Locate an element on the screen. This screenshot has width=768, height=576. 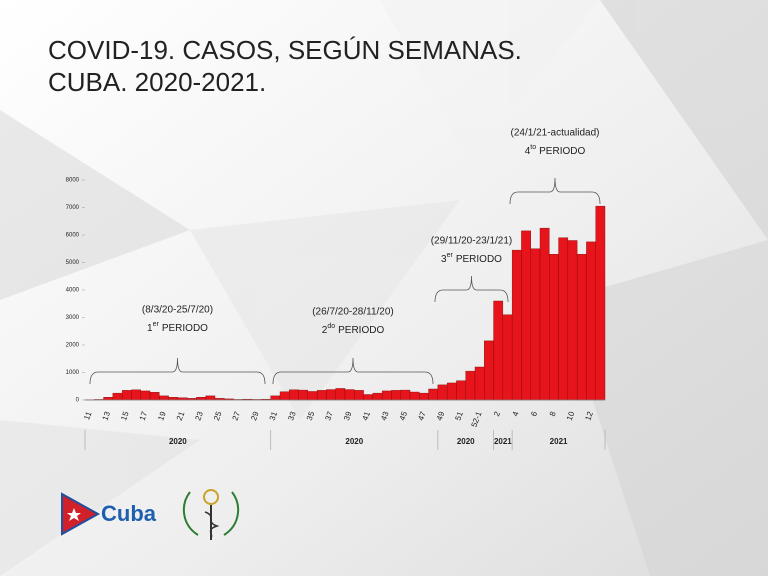
cuba-logo: Cuba is located at coordinates (109, 514).